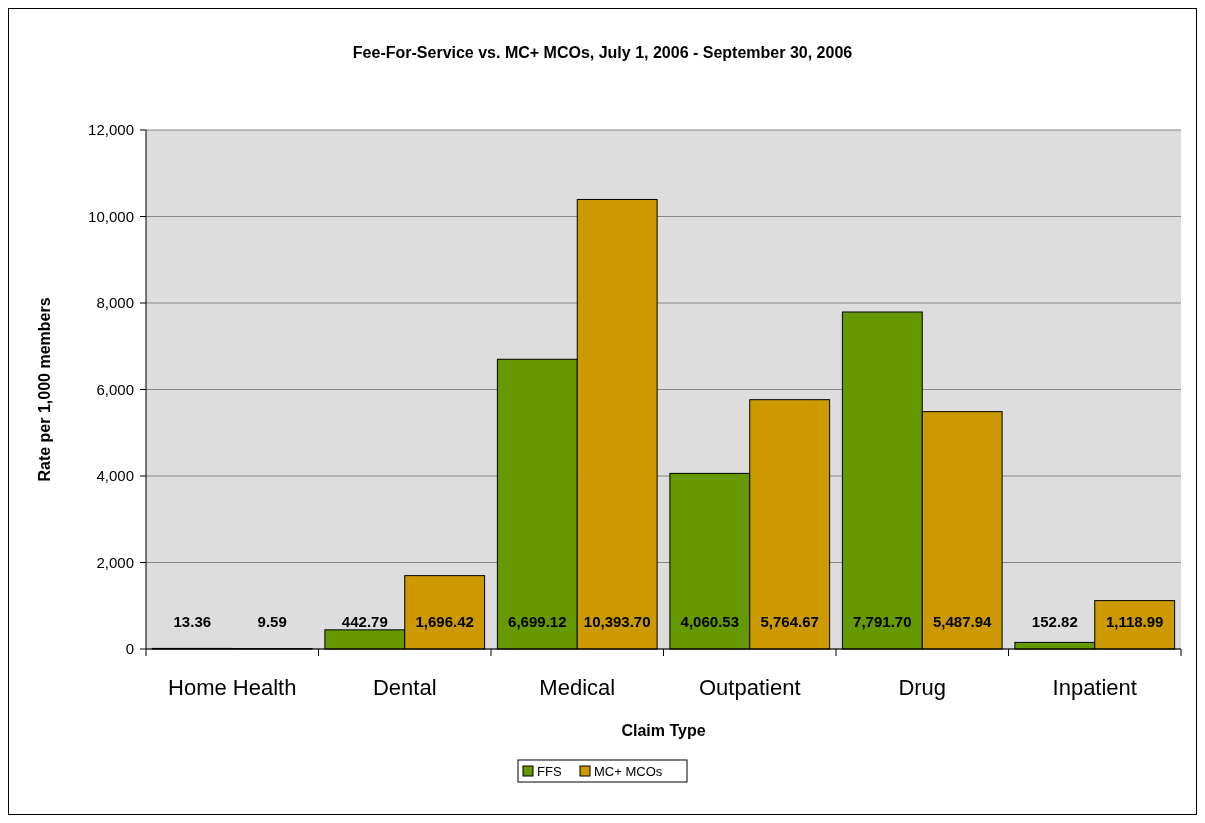 The height and width of the screenshot is (823, 1205). I want to click on x-axis-title: Claim Type, so click(663, 730).